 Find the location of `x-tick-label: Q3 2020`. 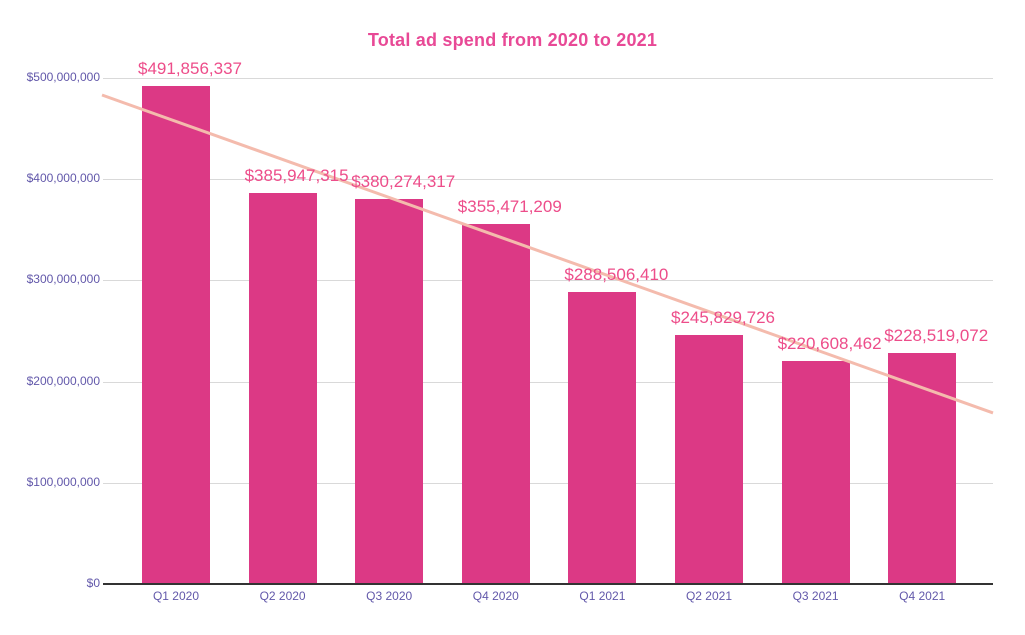

x-tick-label: Q3 2020 is located at coordinates (389, 596).